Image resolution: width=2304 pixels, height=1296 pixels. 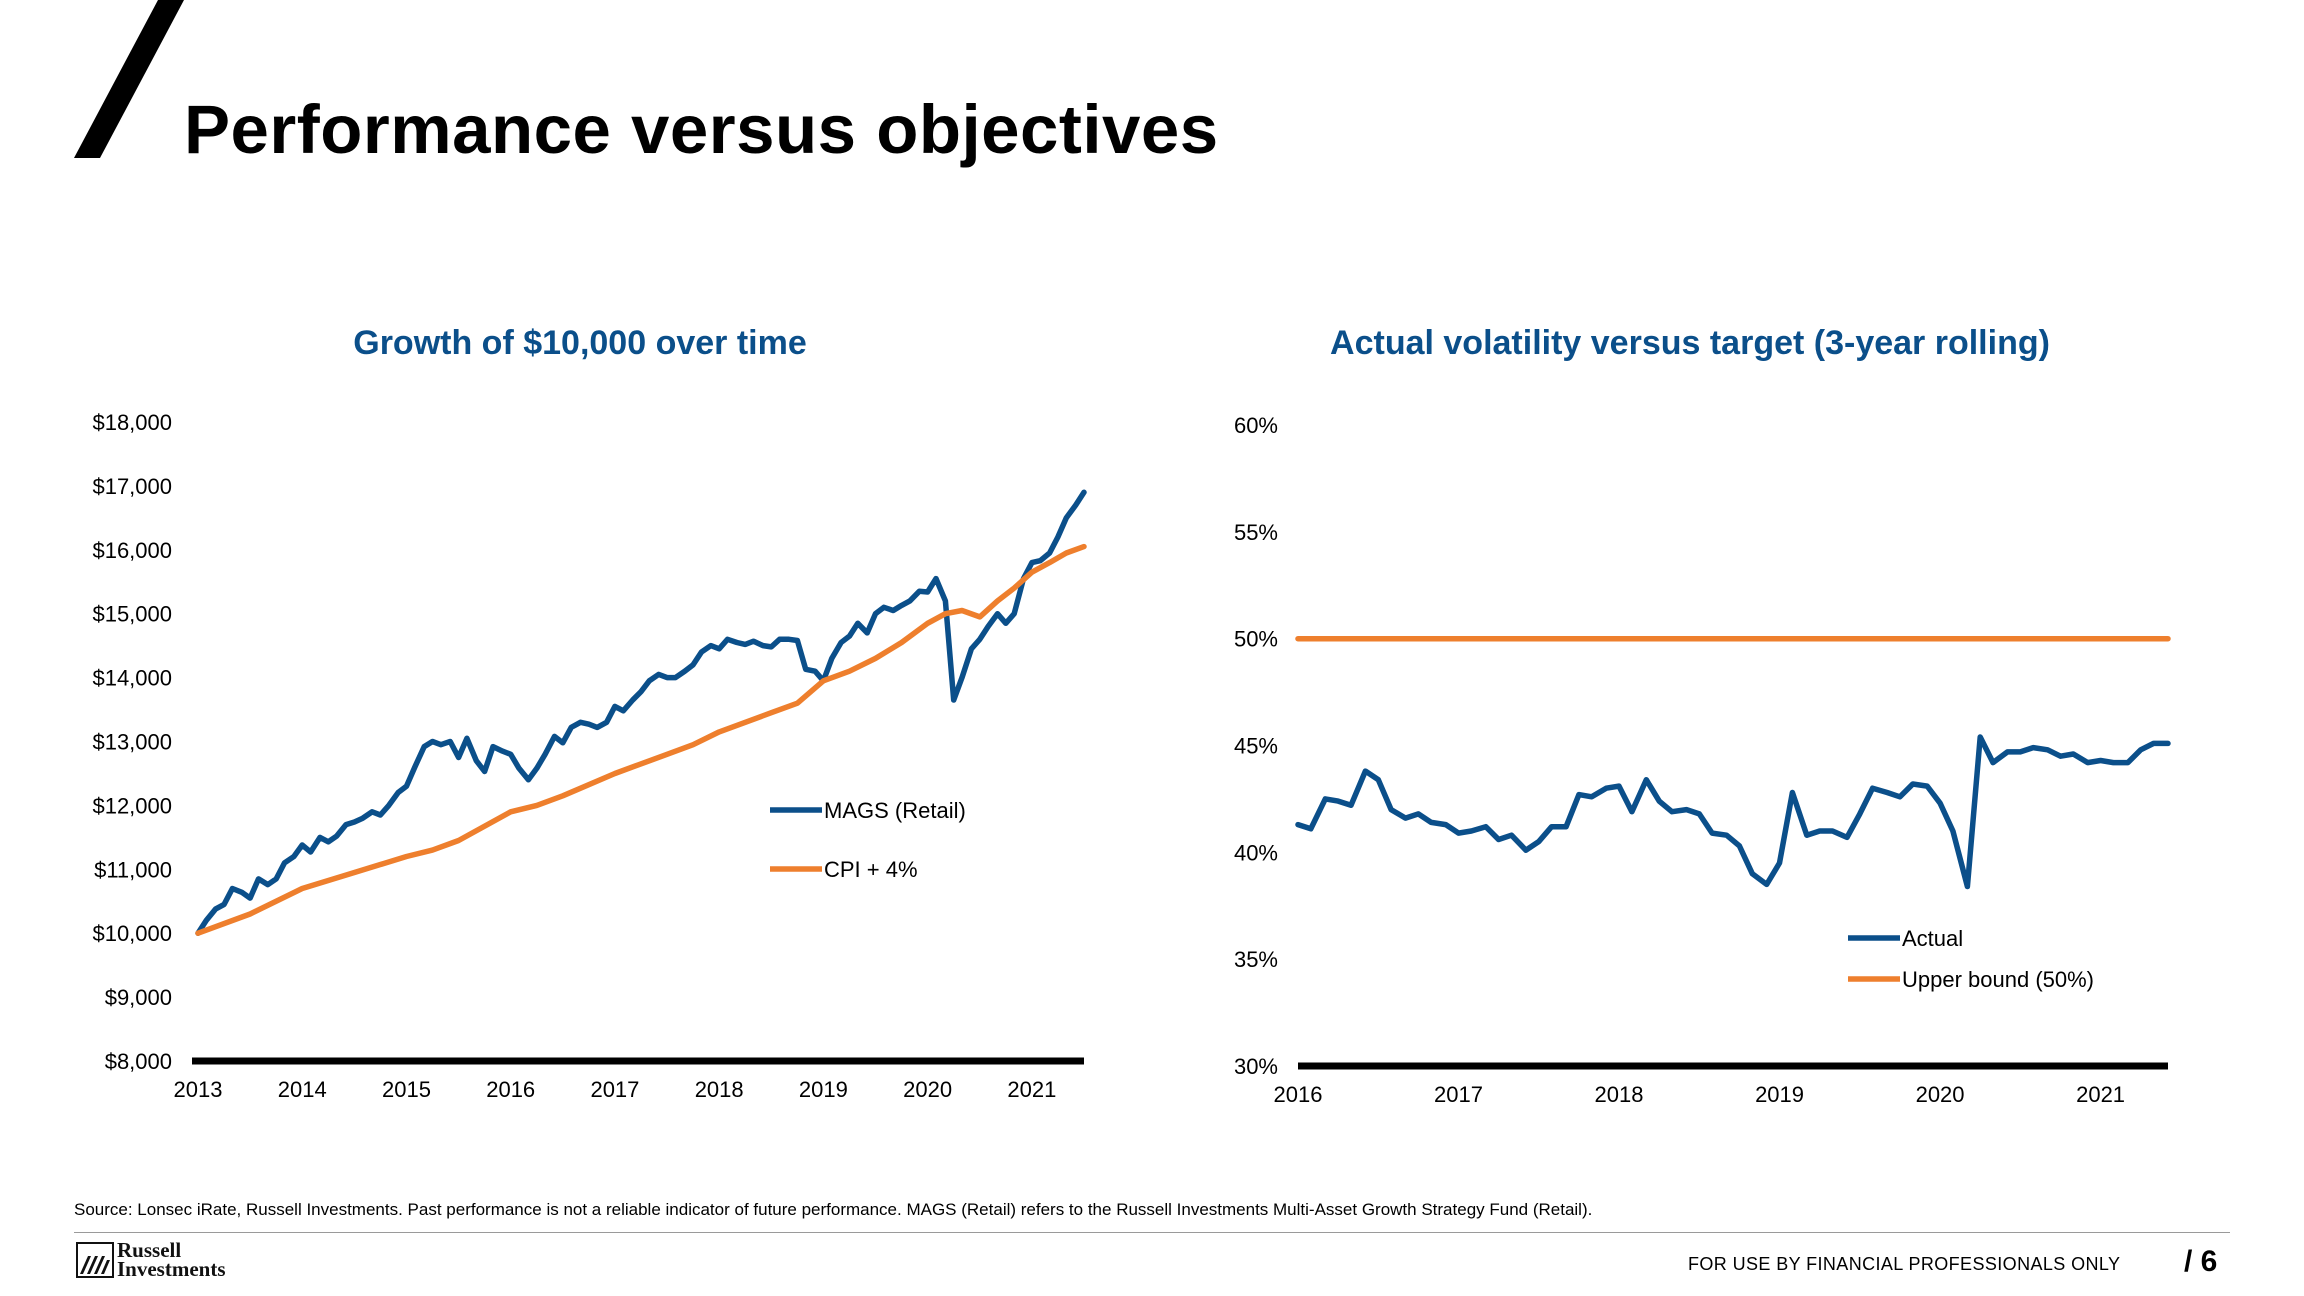 I want to click on growth-x-tick-label: 2016, so click(x=510, y=1089).